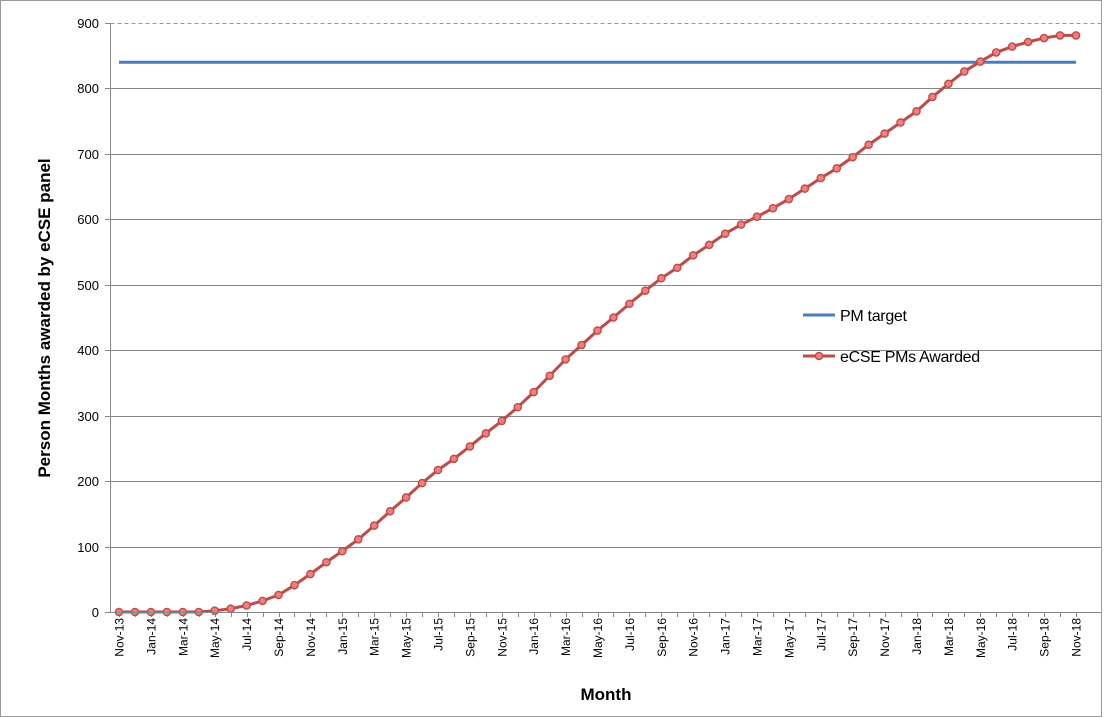 This screenshot has height=717, width=1104. I want to click on x-tick-label: Jan-17, so click(726, 636).